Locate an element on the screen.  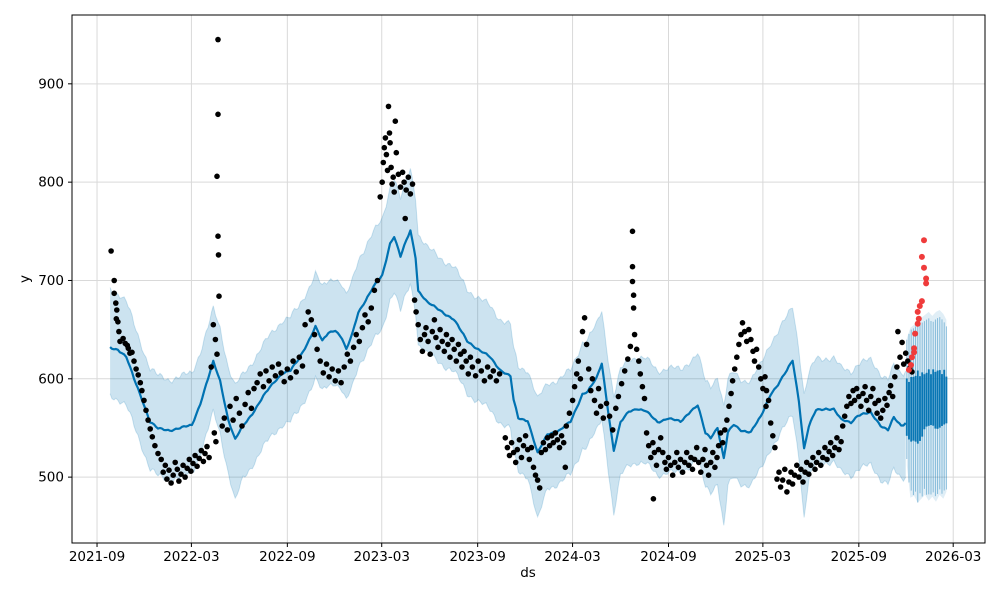
x-tick-label: 2021-09 is located at coordinates (97, 557).